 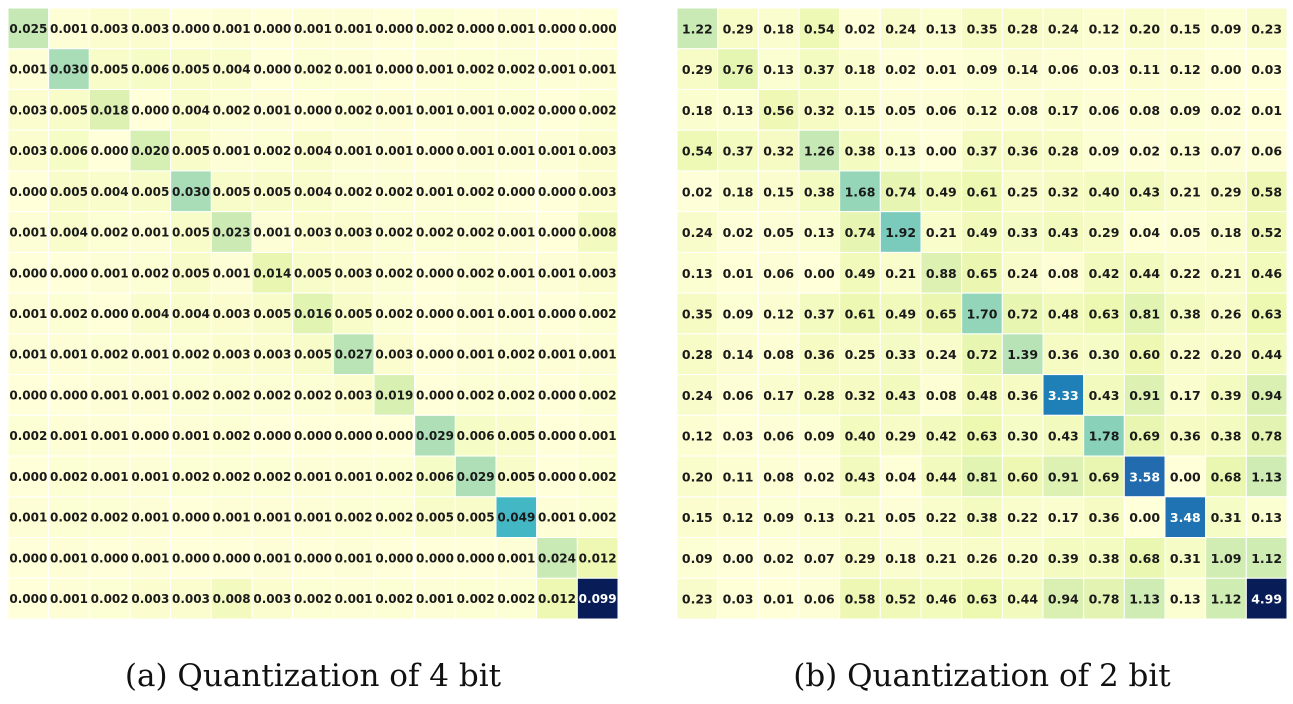 I want to click on heatmap-2bit-cell-label-r9-c12: 0.17, so click(x=1185, y=395).